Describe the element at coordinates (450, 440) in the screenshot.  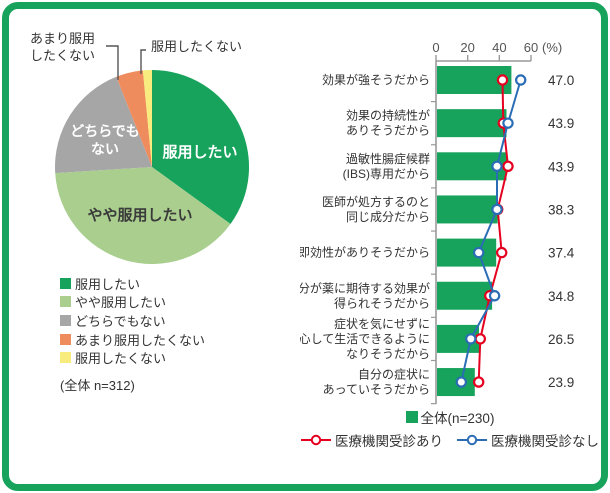
I see `legend-lines: 医療機関受診あり 医療機関受診なし` at that location.